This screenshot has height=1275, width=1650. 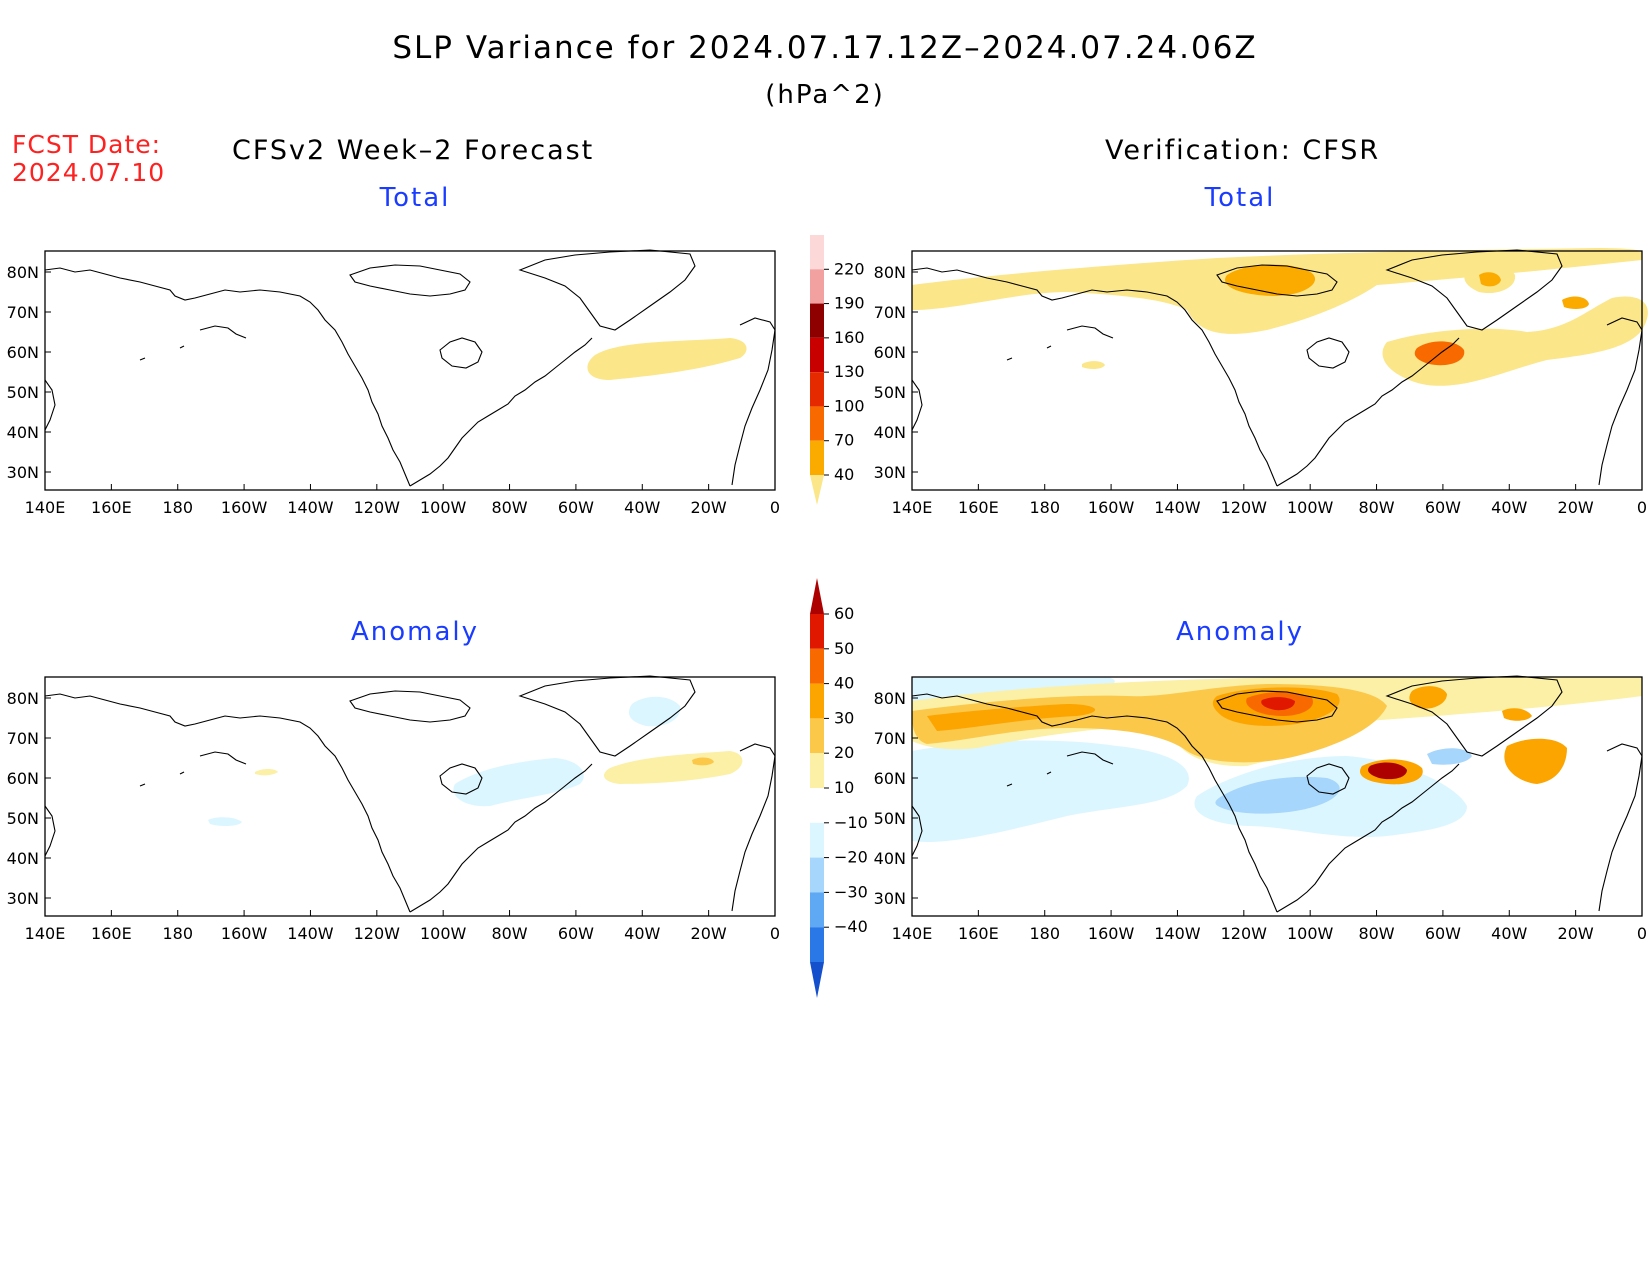 What do you see at coordinates (844, 440) in the screenshot?
I see `colorbar-label: 70` at bounding box center [844, 440].